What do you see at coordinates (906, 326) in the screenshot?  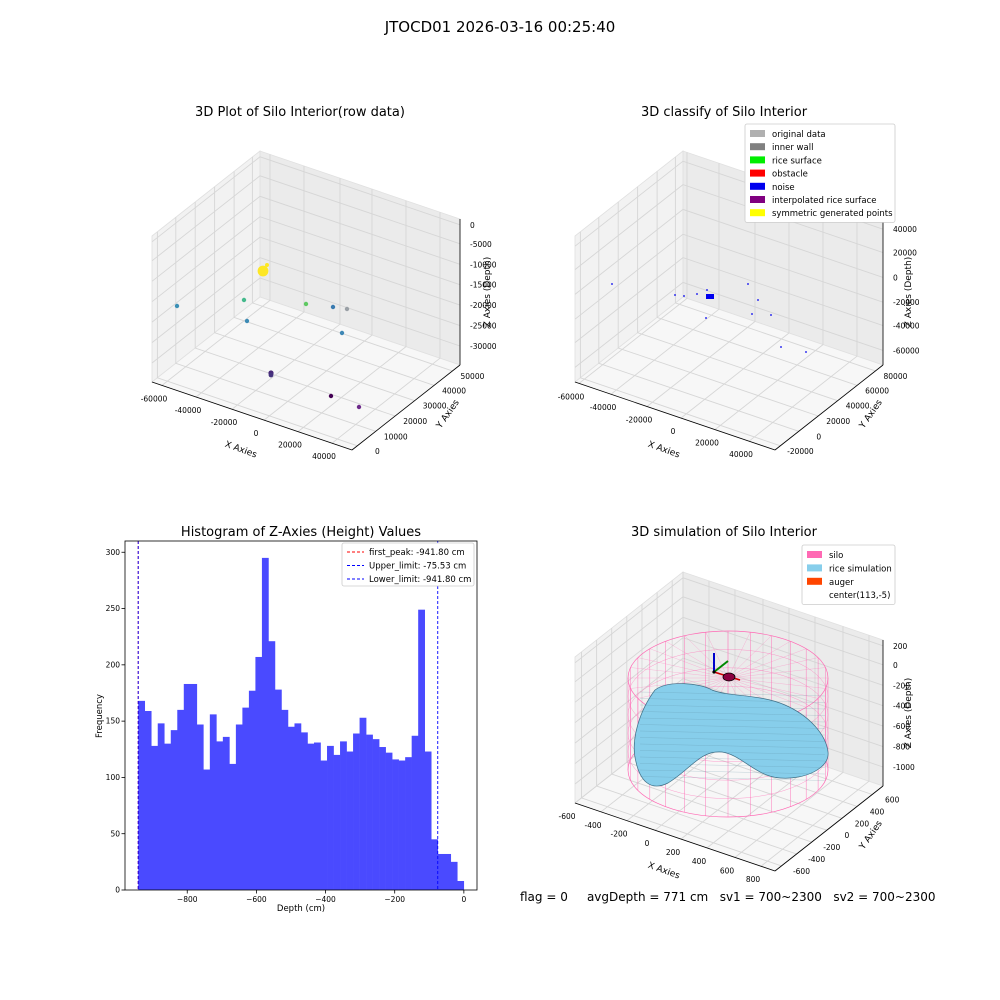 I see `z-tick-label: -40000` at bounding box center [906, 326].